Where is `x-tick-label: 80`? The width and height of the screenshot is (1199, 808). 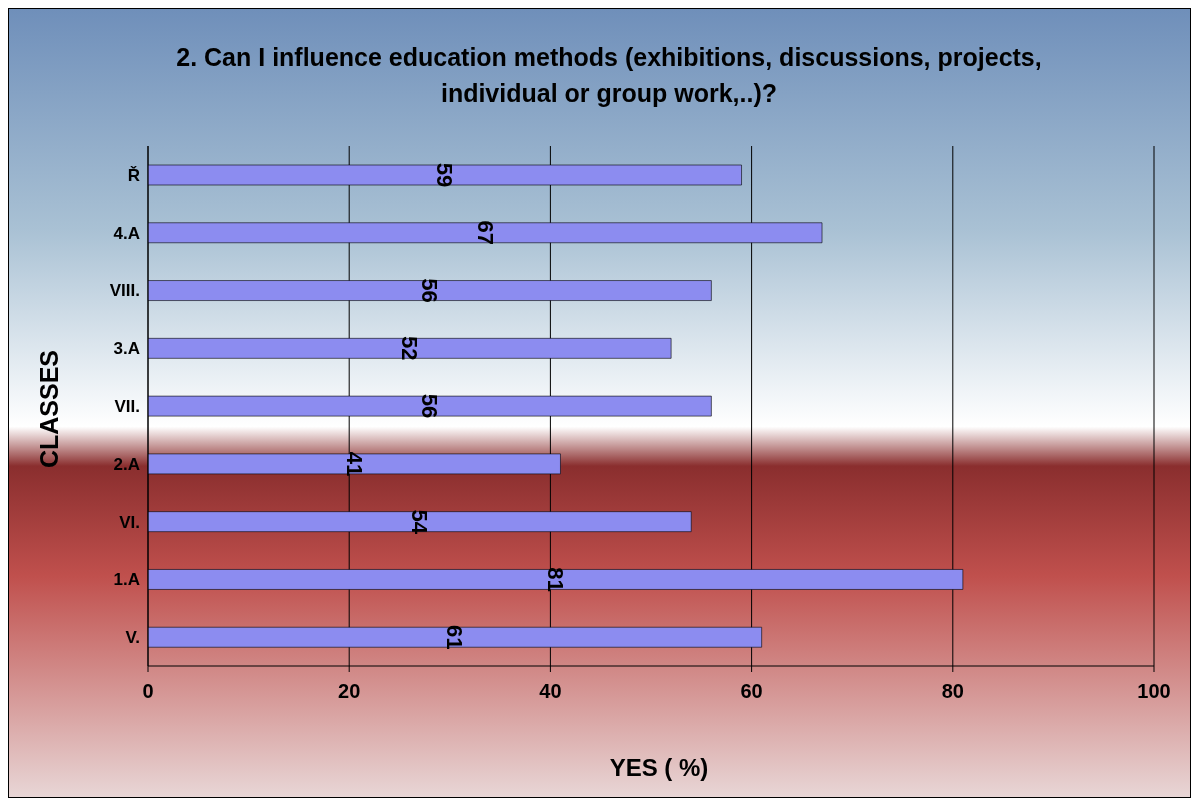 x-tick-label: 80 is located at coordinates (952, 691).